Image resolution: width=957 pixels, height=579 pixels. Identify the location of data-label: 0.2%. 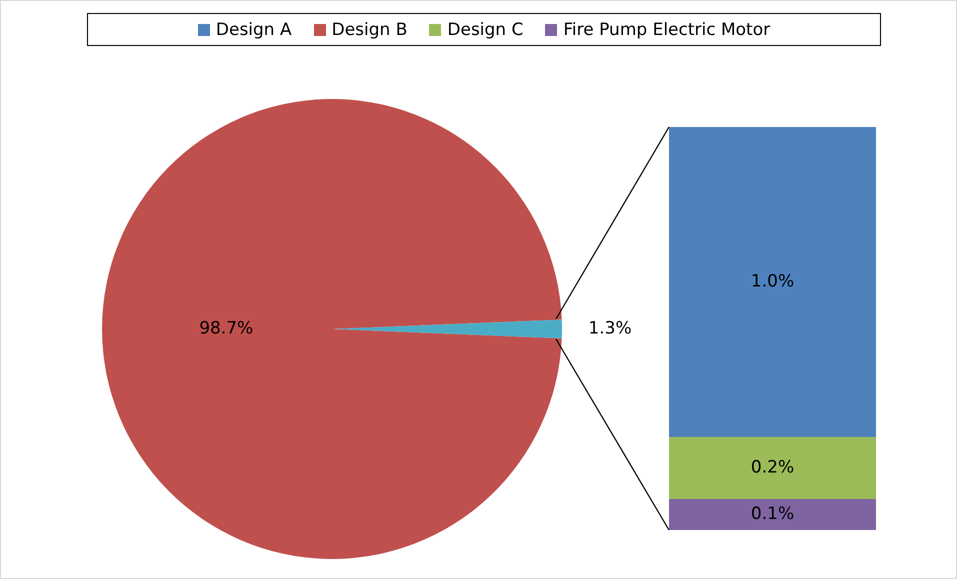
(772, 467).